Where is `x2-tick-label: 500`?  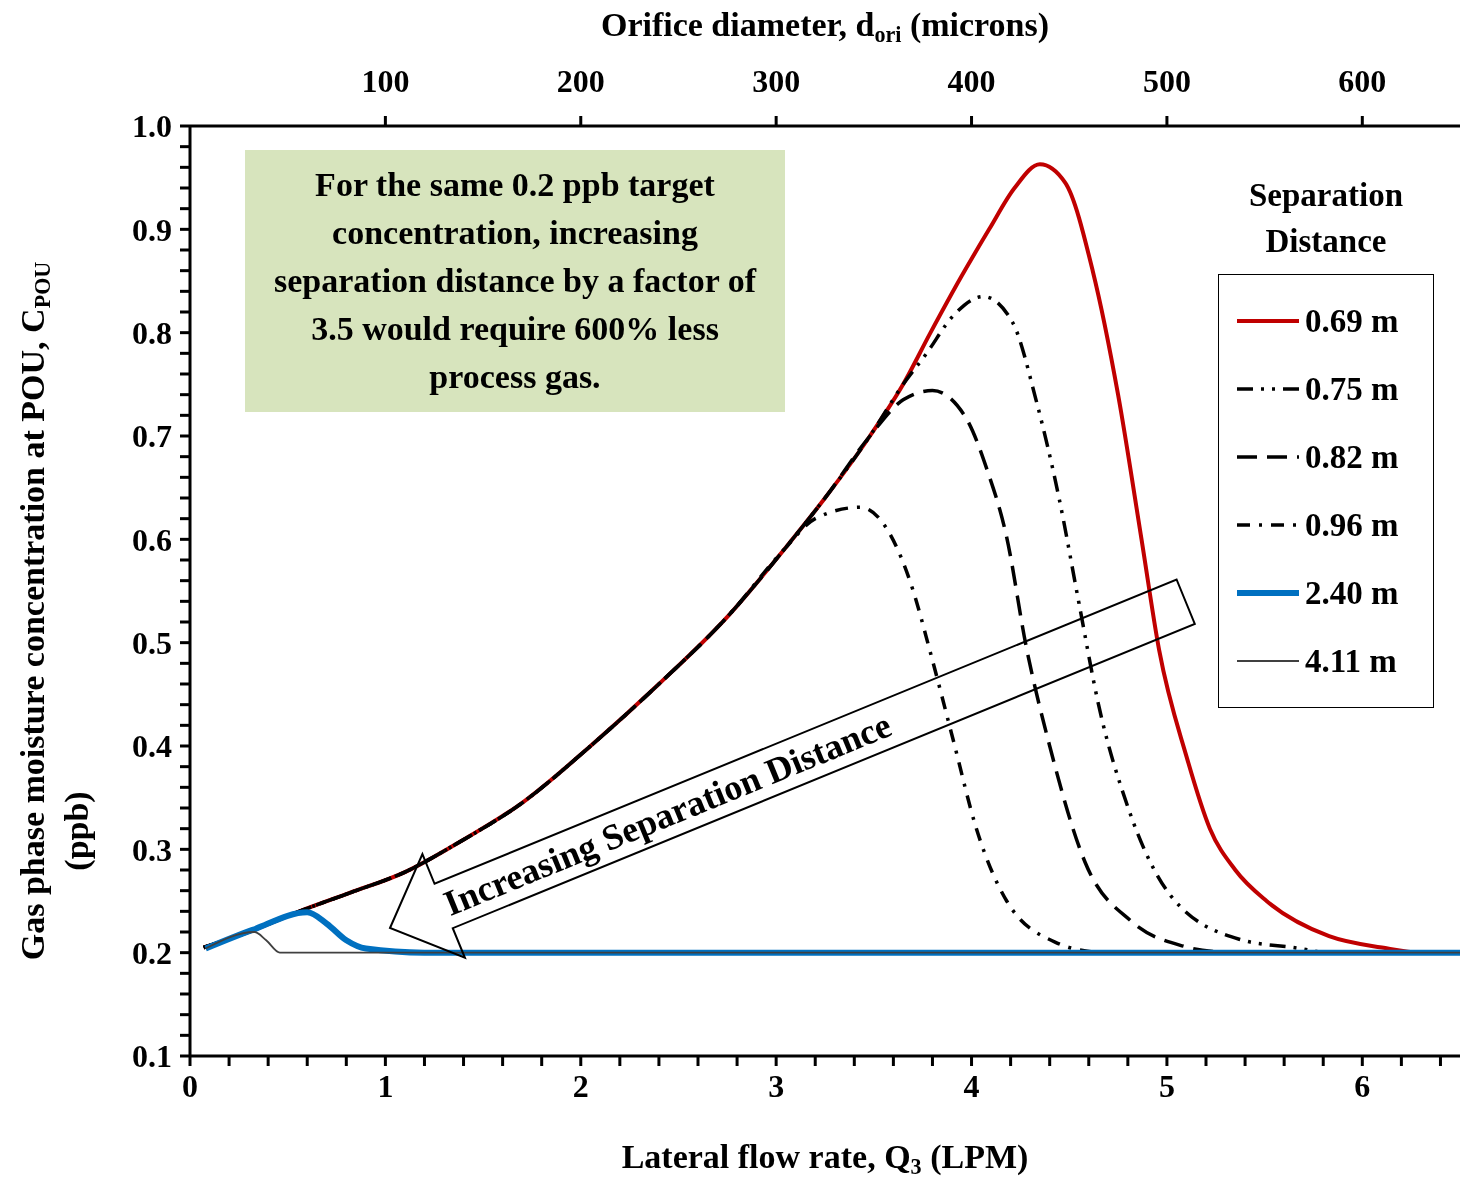
x2-tick-label: 500 is located at coordinates (1166, 81).